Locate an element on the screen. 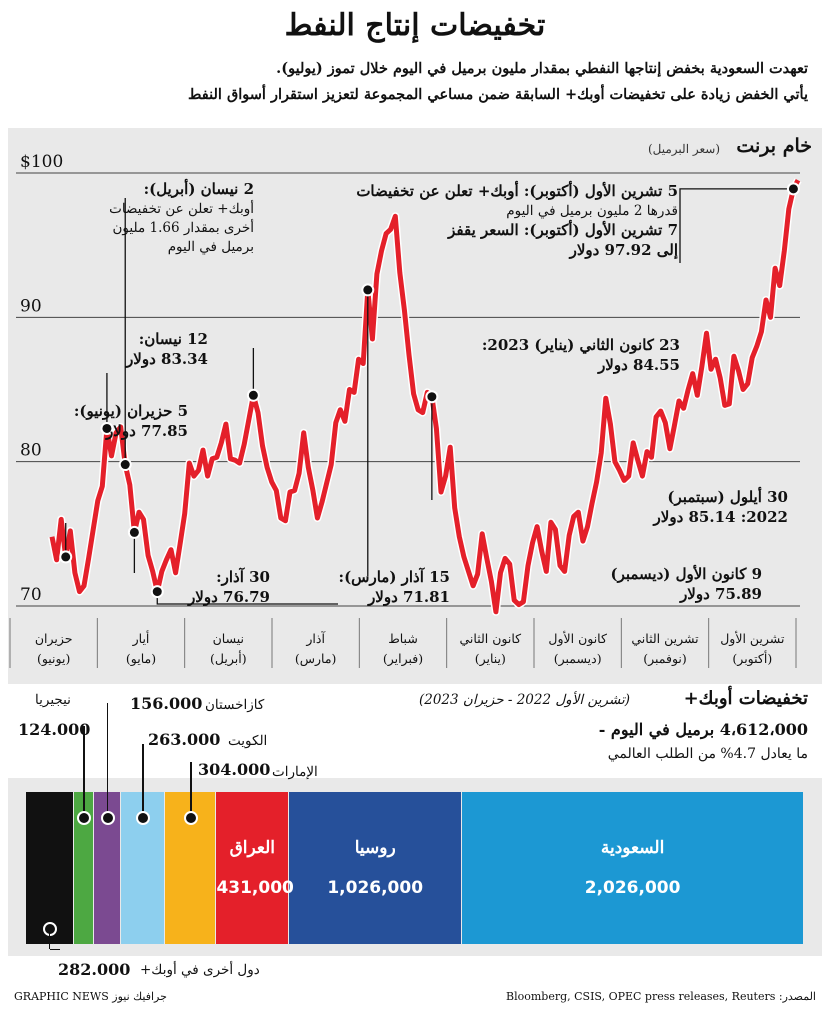 The image size is (830, 1019). annotation-apr12-date: 12 نيسان: is located at coordinates (173, 339).